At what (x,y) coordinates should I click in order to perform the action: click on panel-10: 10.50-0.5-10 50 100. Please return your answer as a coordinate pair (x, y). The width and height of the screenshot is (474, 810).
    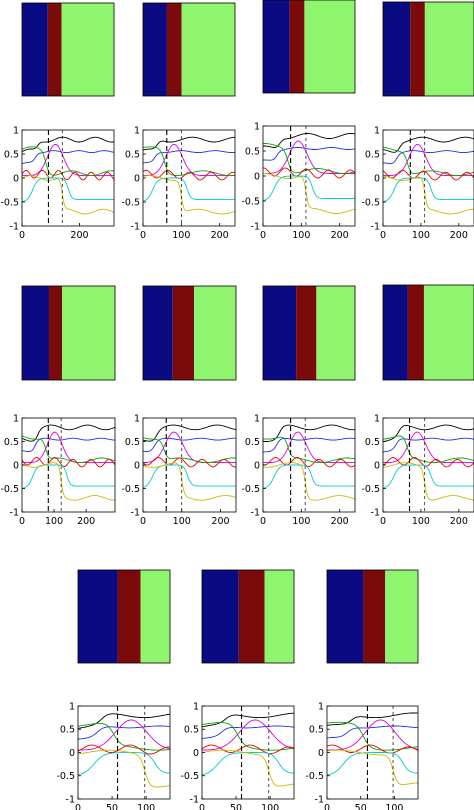
    Looking at the image, I should click on (237, 689).